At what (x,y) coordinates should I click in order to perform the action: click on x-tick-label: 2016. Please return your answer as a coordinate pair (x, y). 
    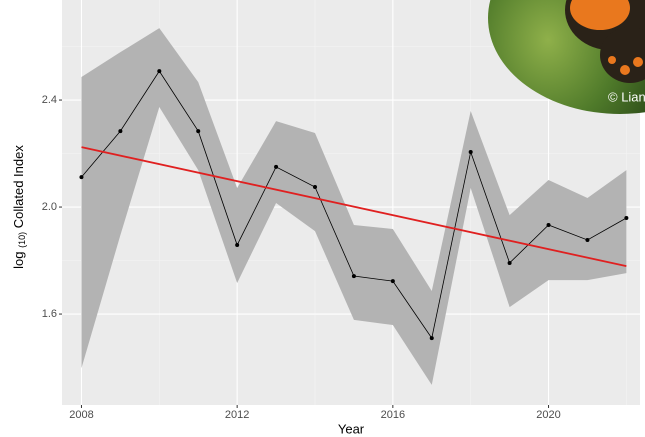
    Looking at the image, I should click on (393, 415).